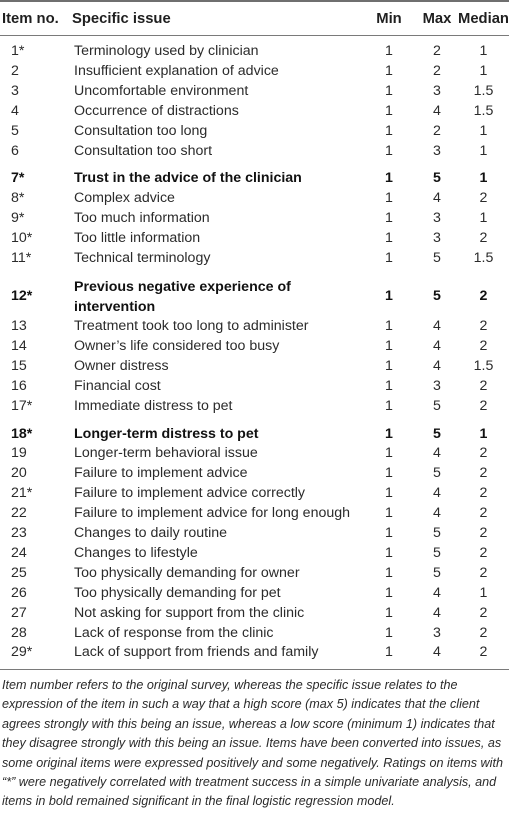 The height and width of the screenshot is (822, 509). Describe the element at coordinates (254, 431) in the screenshot. I see `table-row: 18* Longer-term distress to pet 1 5 1` at that location.